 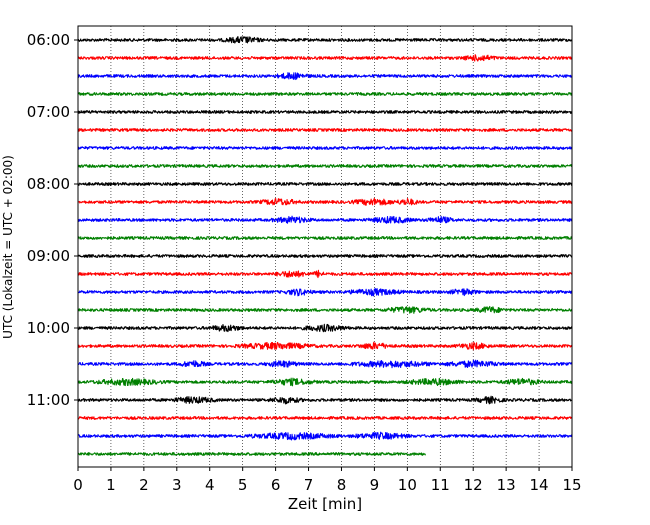 What do you see at coordinates (78, 485) in the screenshot?
I see `x-tick-label: 0` at bounding box center [78, 485].